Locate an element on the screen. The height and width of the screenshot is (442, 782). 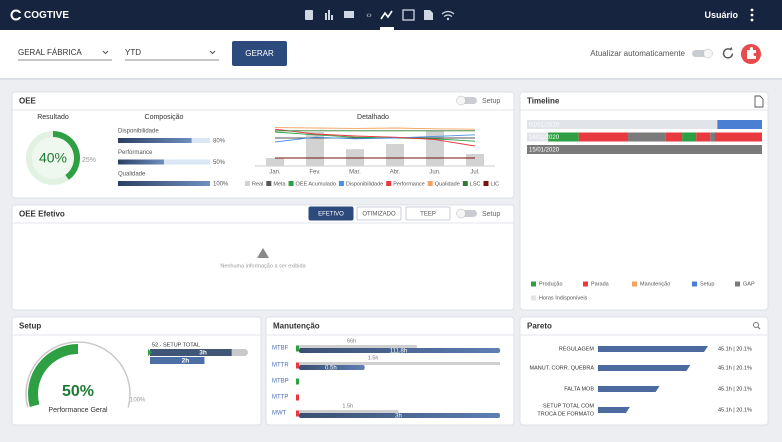
user-menu: Usuário is located at coordinates (721, 15).